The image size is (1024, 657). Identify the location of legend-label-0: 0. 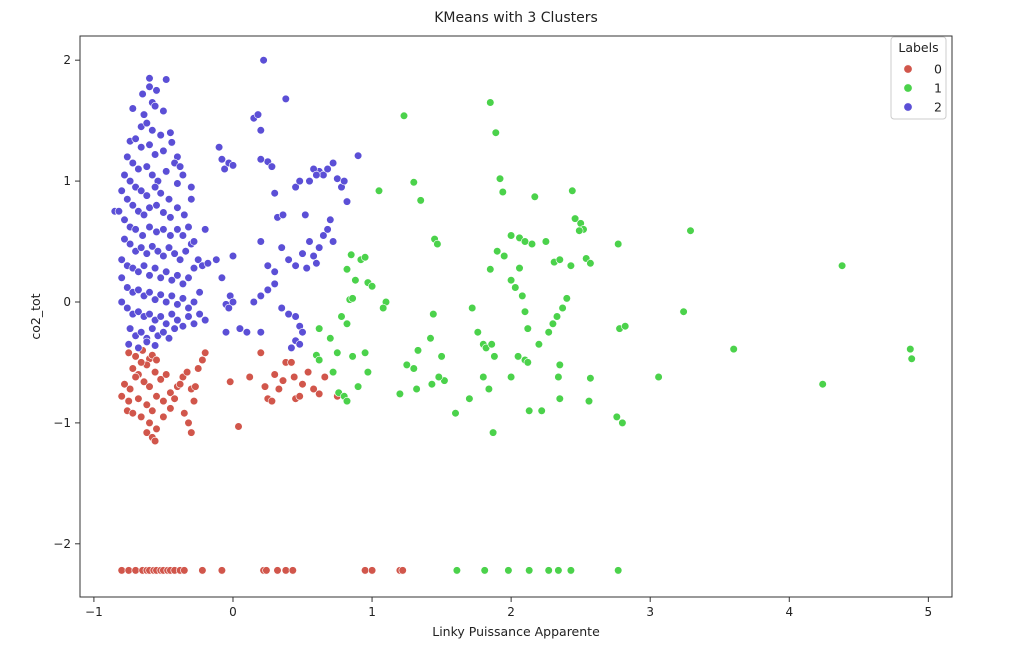
(938, 69).